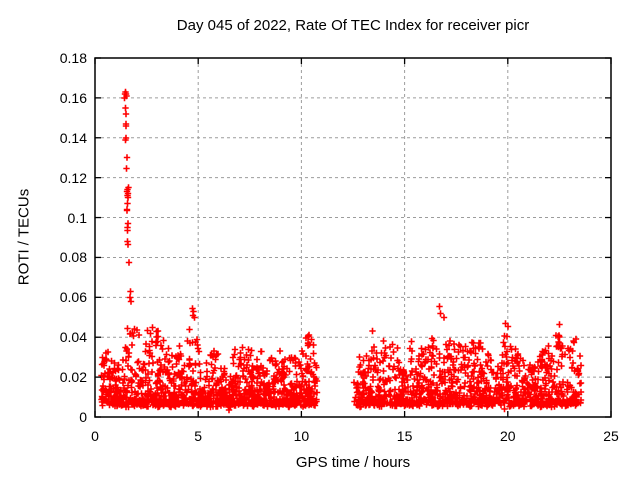 The width and height of the screenshot is (640, 480). I want to click on y-tick-label-0.1: 0.1, so click(77, 217).